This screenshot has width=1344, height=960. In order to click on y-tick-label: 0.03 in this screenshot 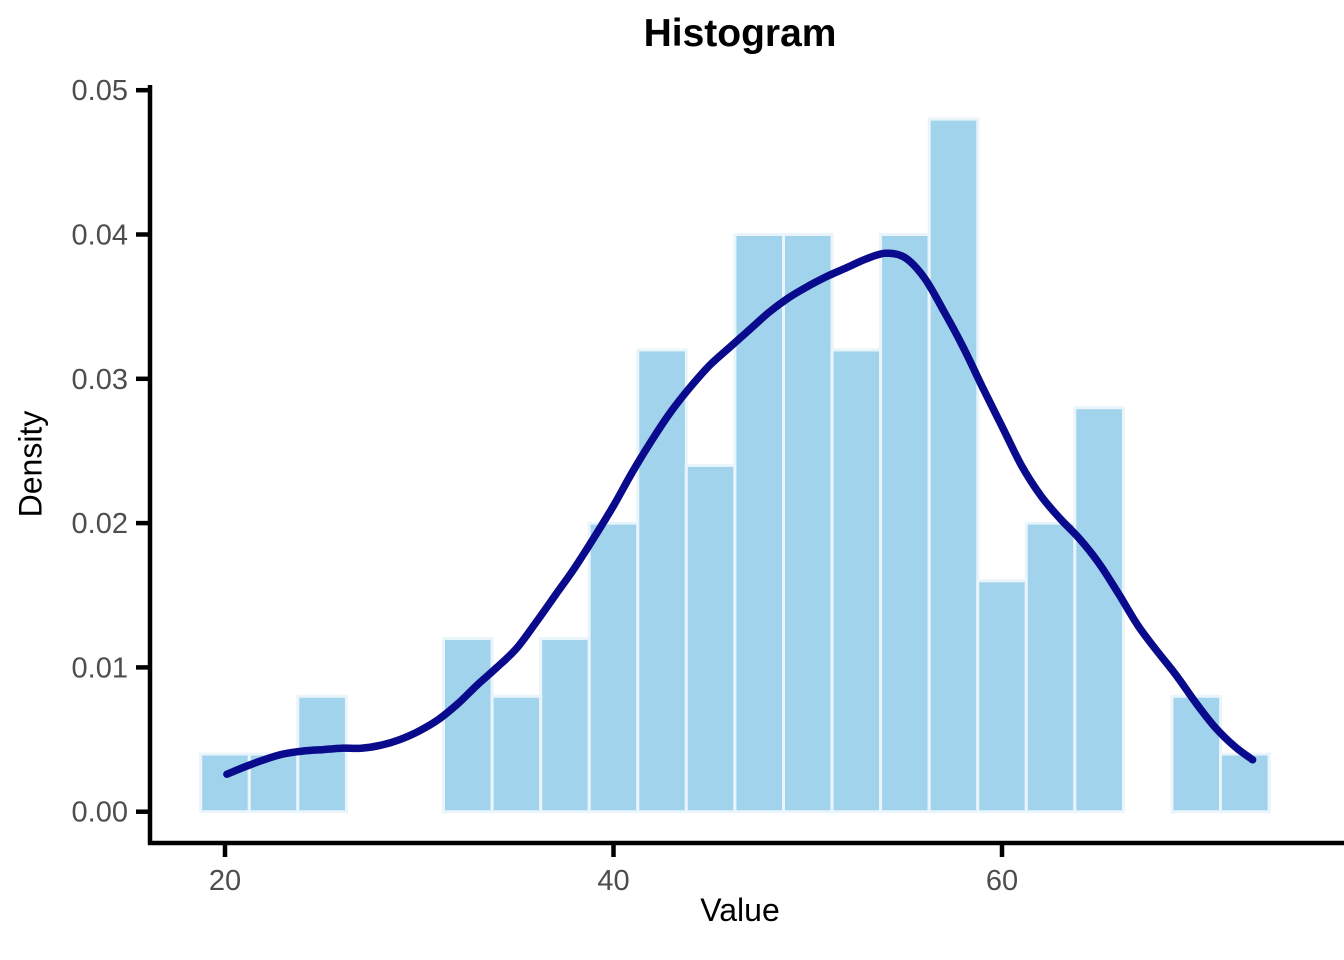, I will do `click(100, 380)`.